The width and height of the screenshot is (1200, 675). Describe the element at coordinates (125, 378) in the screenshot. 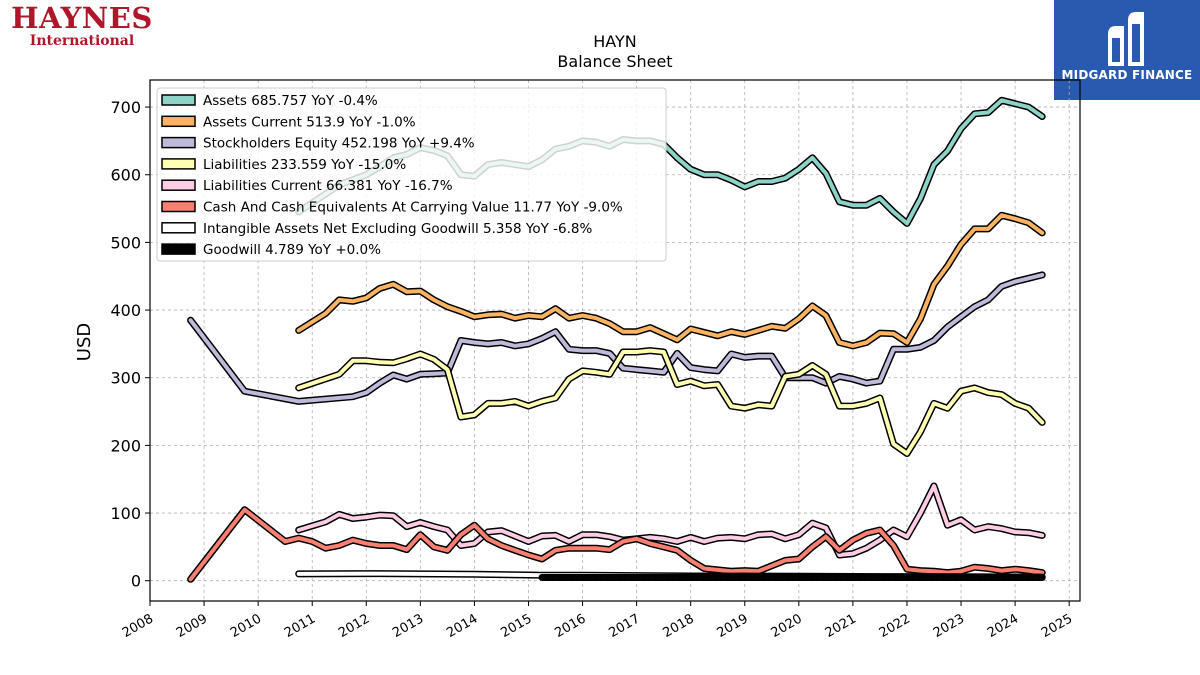

I see `y-tick-label: 300` at that location.